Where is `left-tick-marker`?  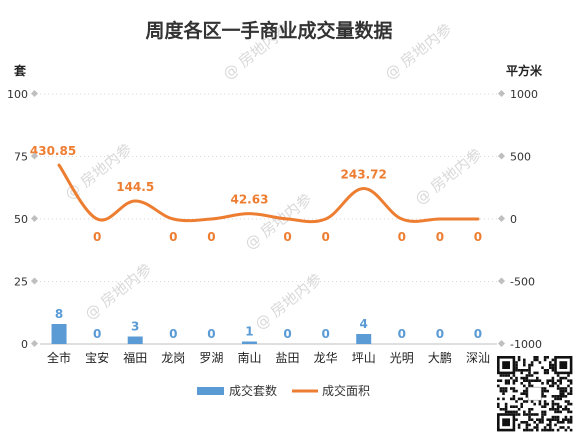 left-tick-marker is located at coordinates (34, 156).